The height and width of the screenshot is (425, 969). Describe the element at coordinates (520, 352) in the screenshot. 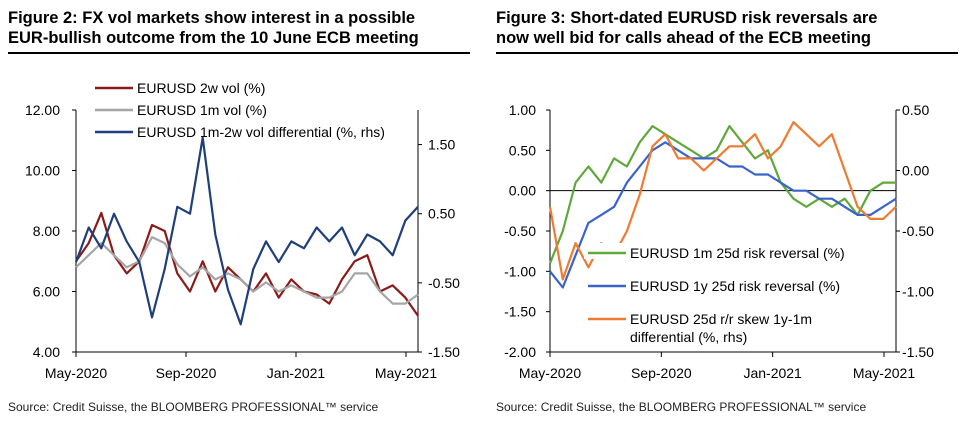

I see `left-tick-label: -2.00` at that location.